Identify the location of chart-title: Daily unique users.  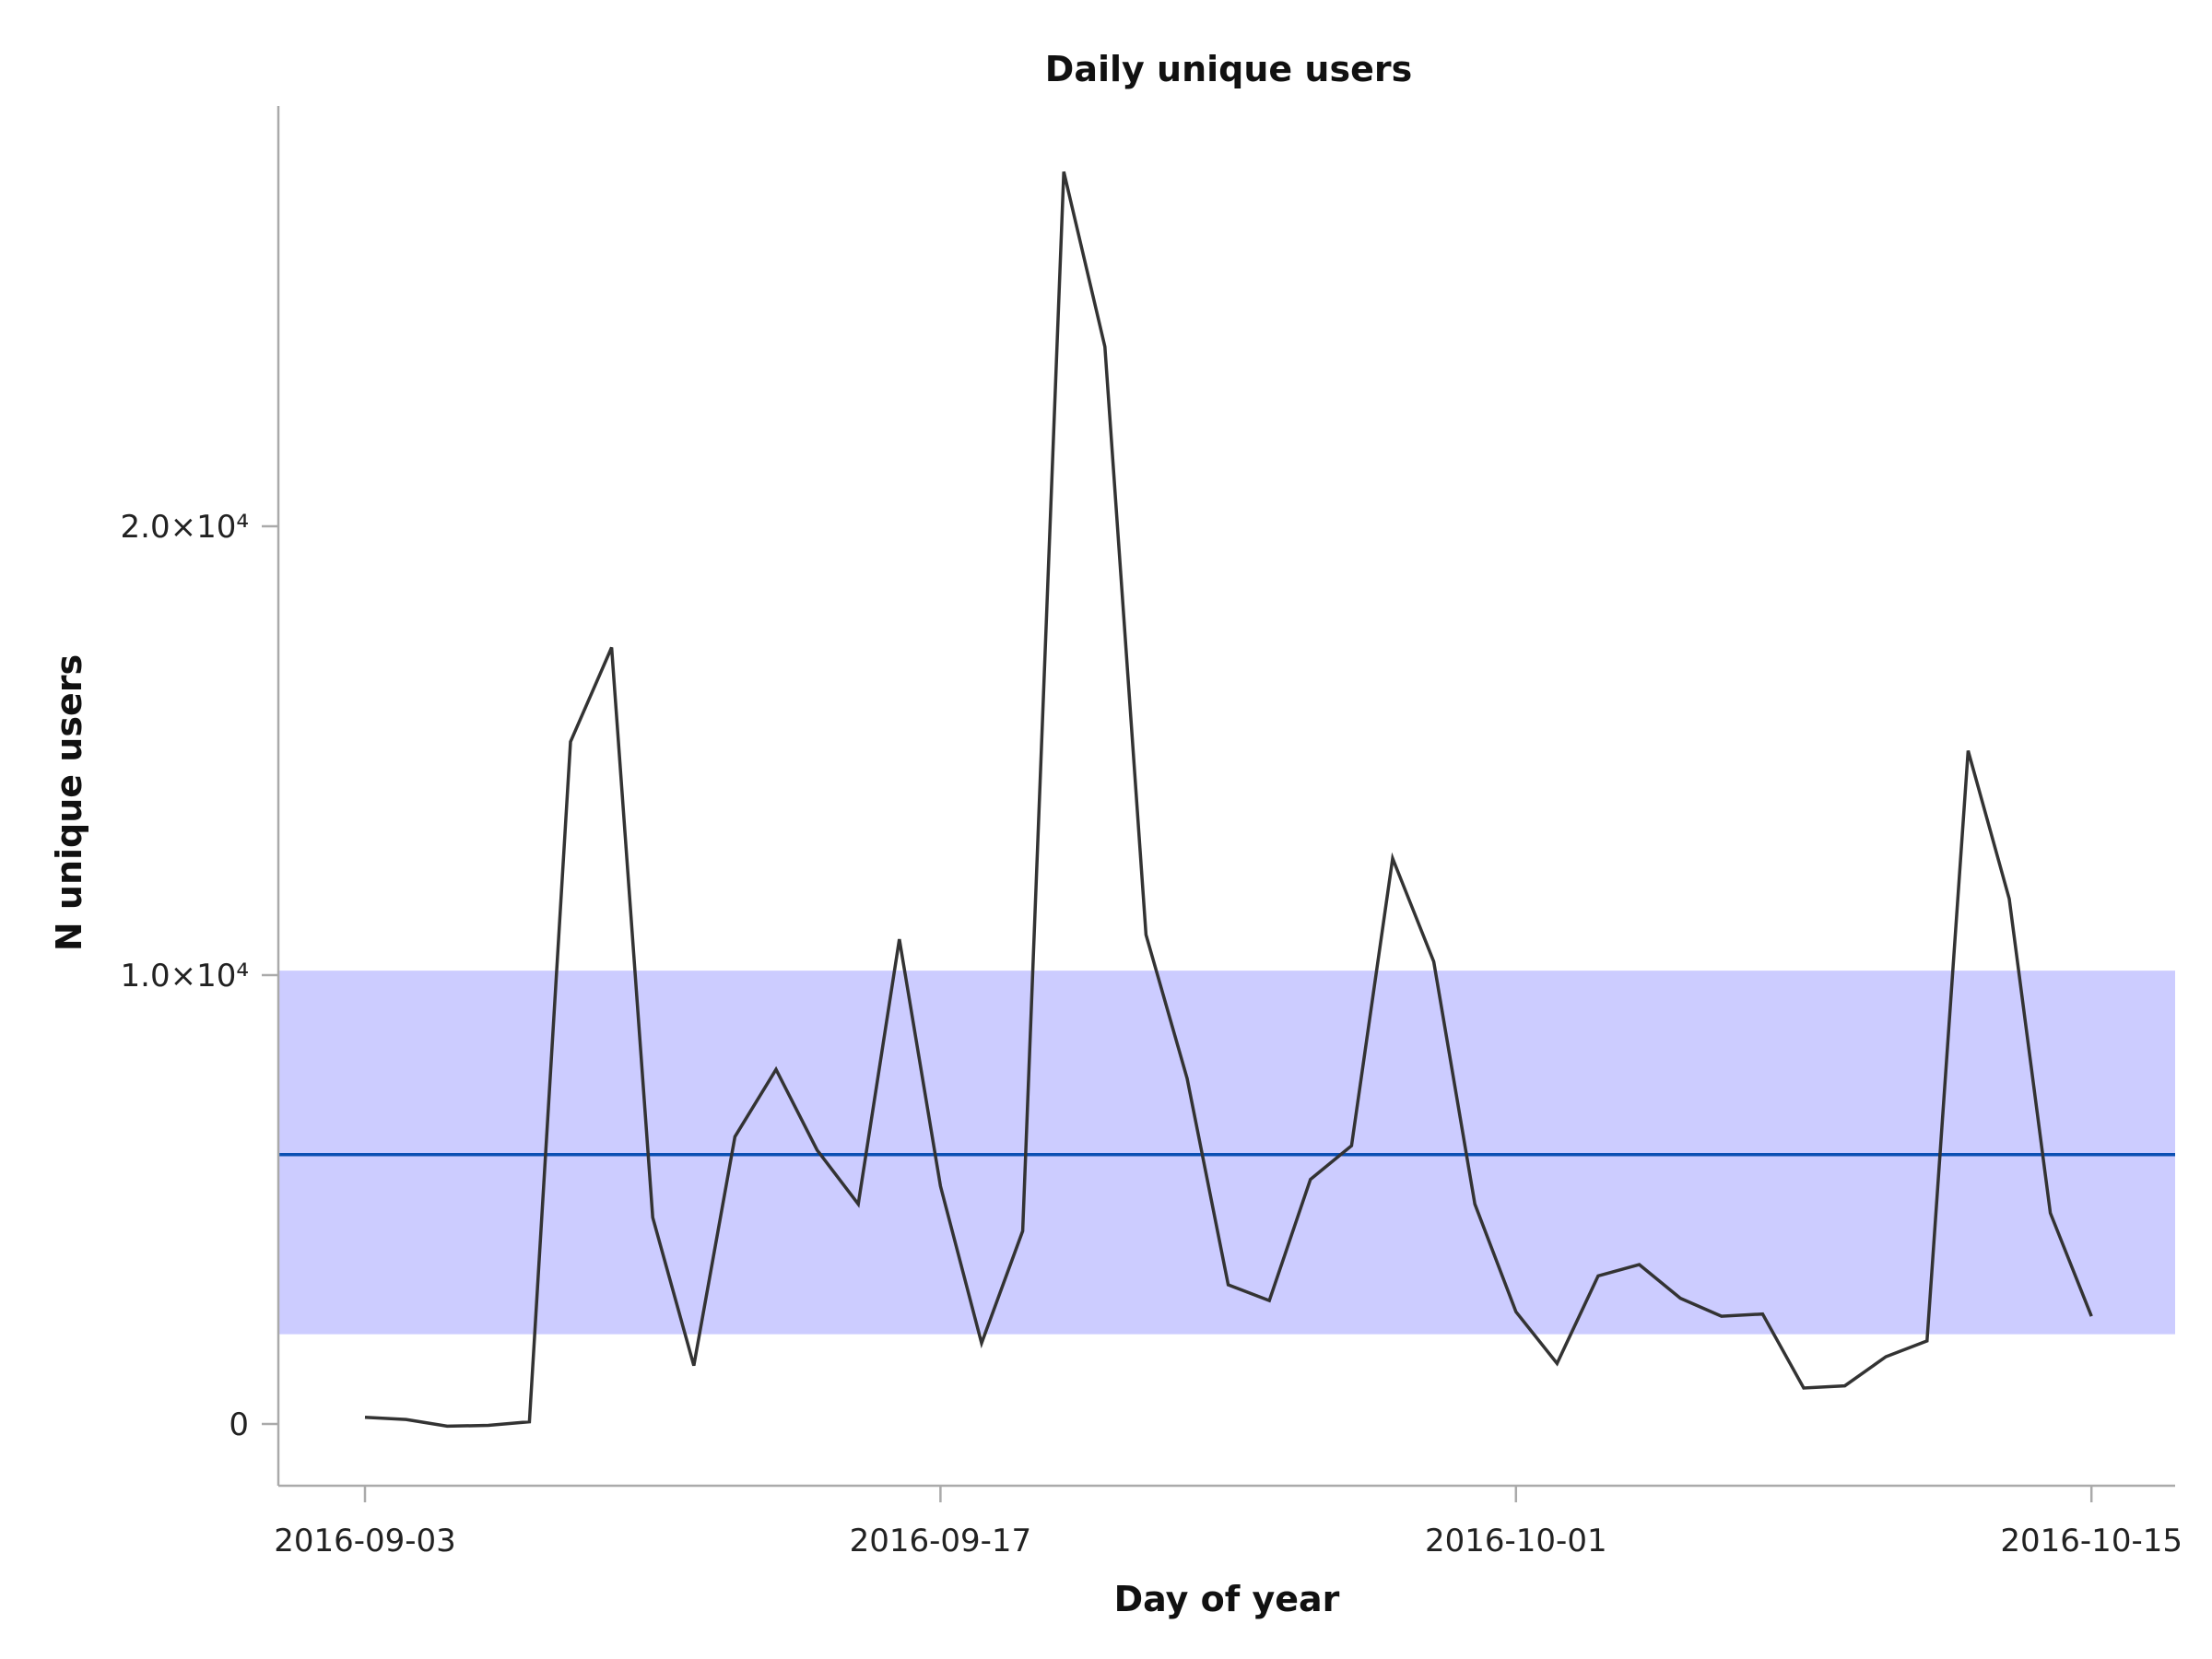
(1228, 69).